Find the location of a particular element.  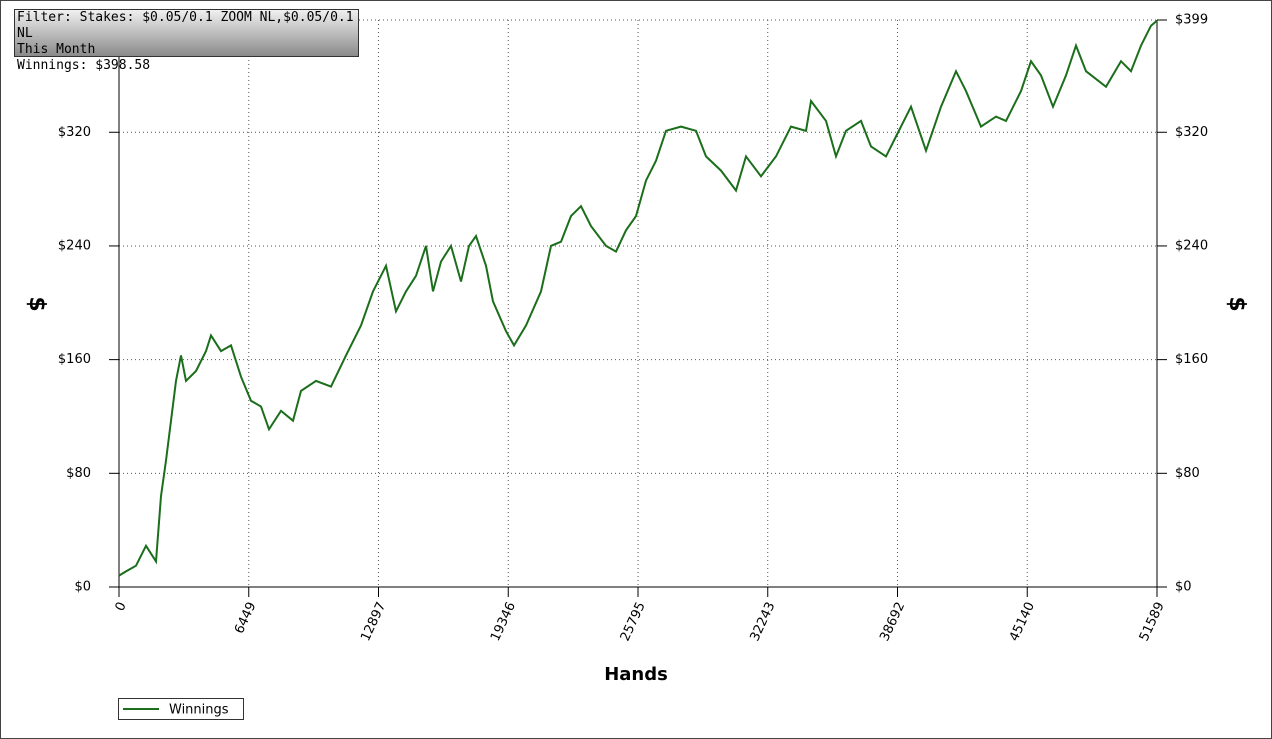

legend-label: Winnings is located at coordinates (199, 710).